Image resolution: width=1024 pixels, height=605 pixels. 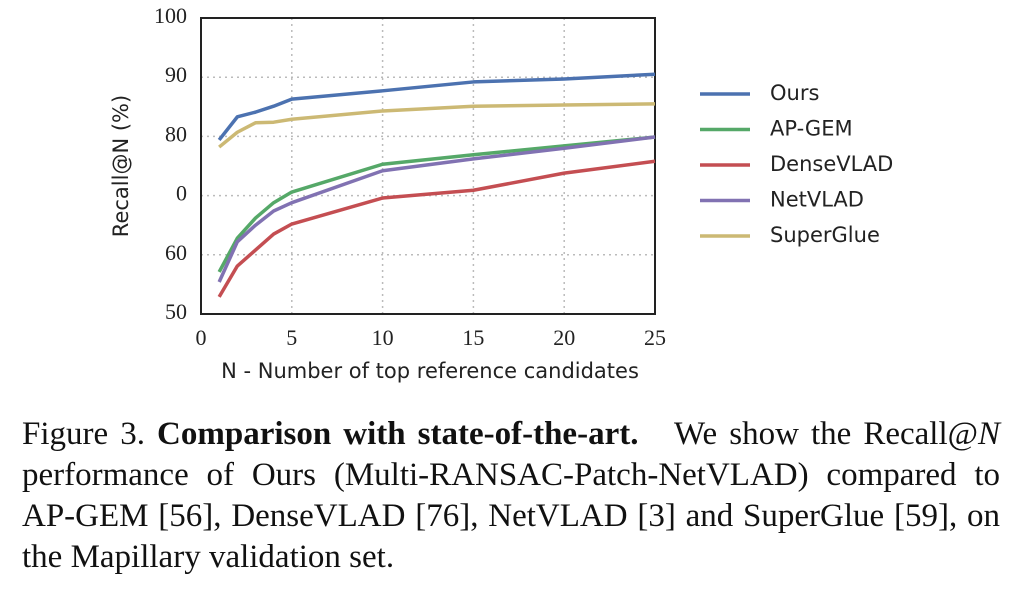 What do you see at coordinates (176, 74) in the screenshot?
I see `y-tick-label: 90` at bounding box center [176, 74].